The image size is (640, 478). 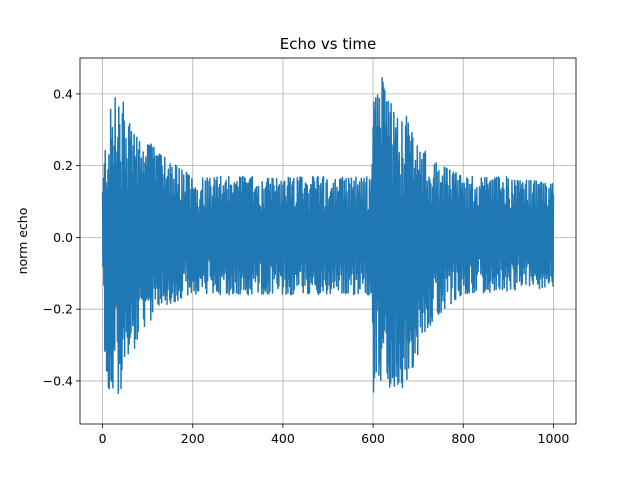 What do you see at coordinates (463, 438) in the screenshot?
I see `x-tick-label: 800` at bounding box center [463, 438].